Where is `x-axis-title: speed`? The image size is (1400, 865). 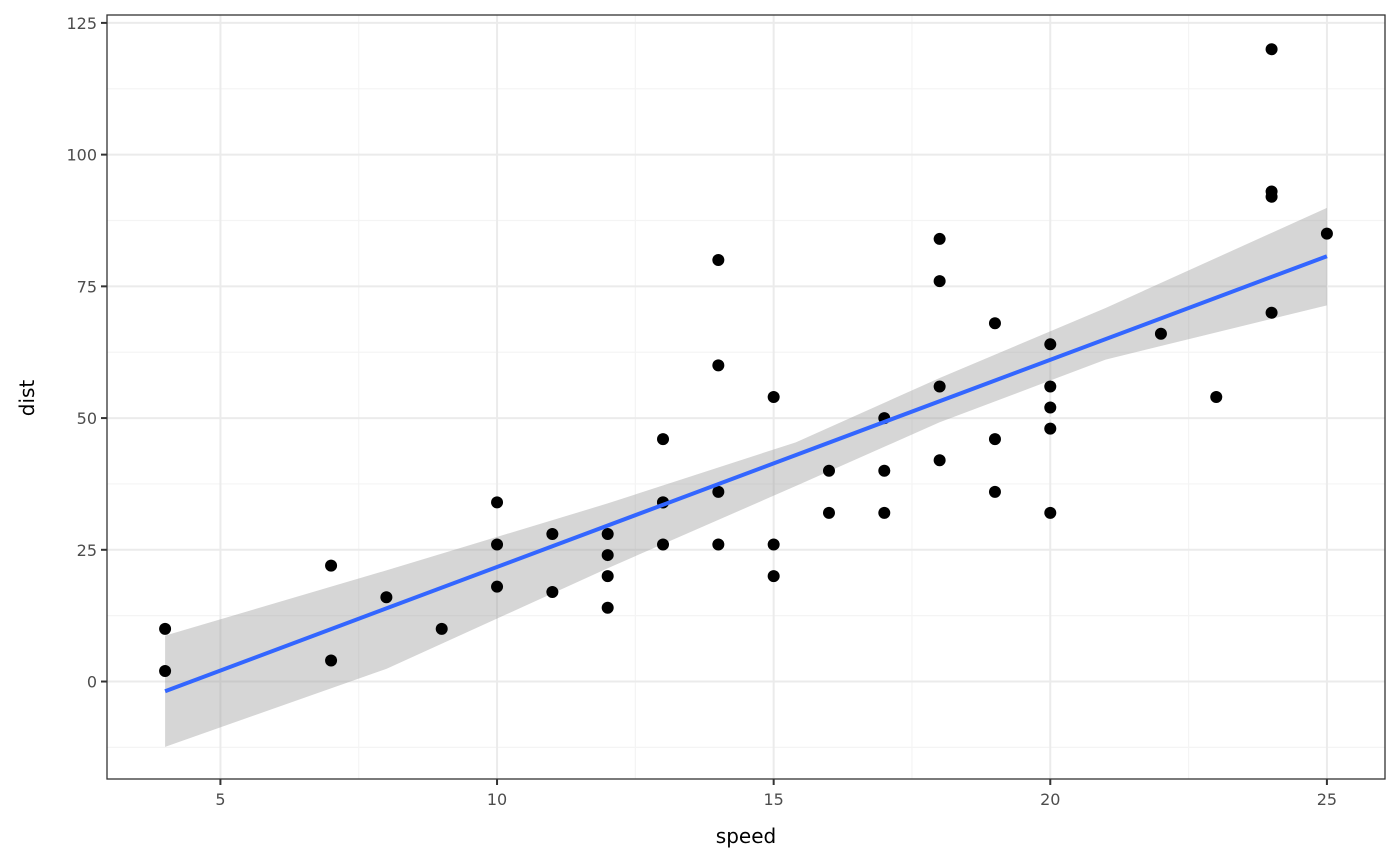 x-axis-title: speed is located at coordinates (746, 836).